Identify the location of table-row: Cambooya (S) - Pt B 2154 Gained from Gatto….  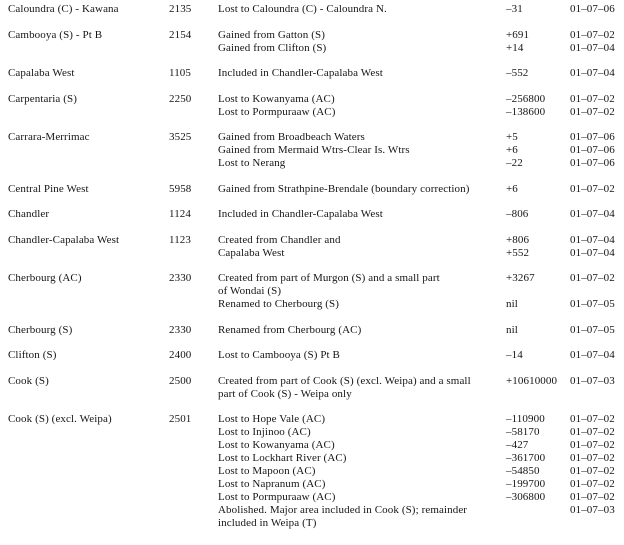
(316, 35).